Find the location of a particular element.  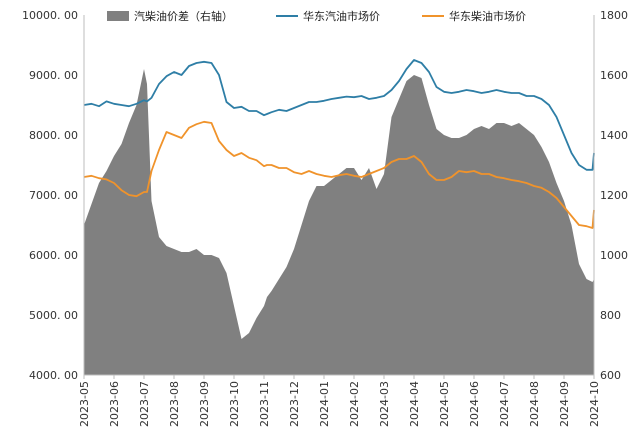

legend-label-spread: 汽柴油价差（右轴） is located at coordinates (183, 16).